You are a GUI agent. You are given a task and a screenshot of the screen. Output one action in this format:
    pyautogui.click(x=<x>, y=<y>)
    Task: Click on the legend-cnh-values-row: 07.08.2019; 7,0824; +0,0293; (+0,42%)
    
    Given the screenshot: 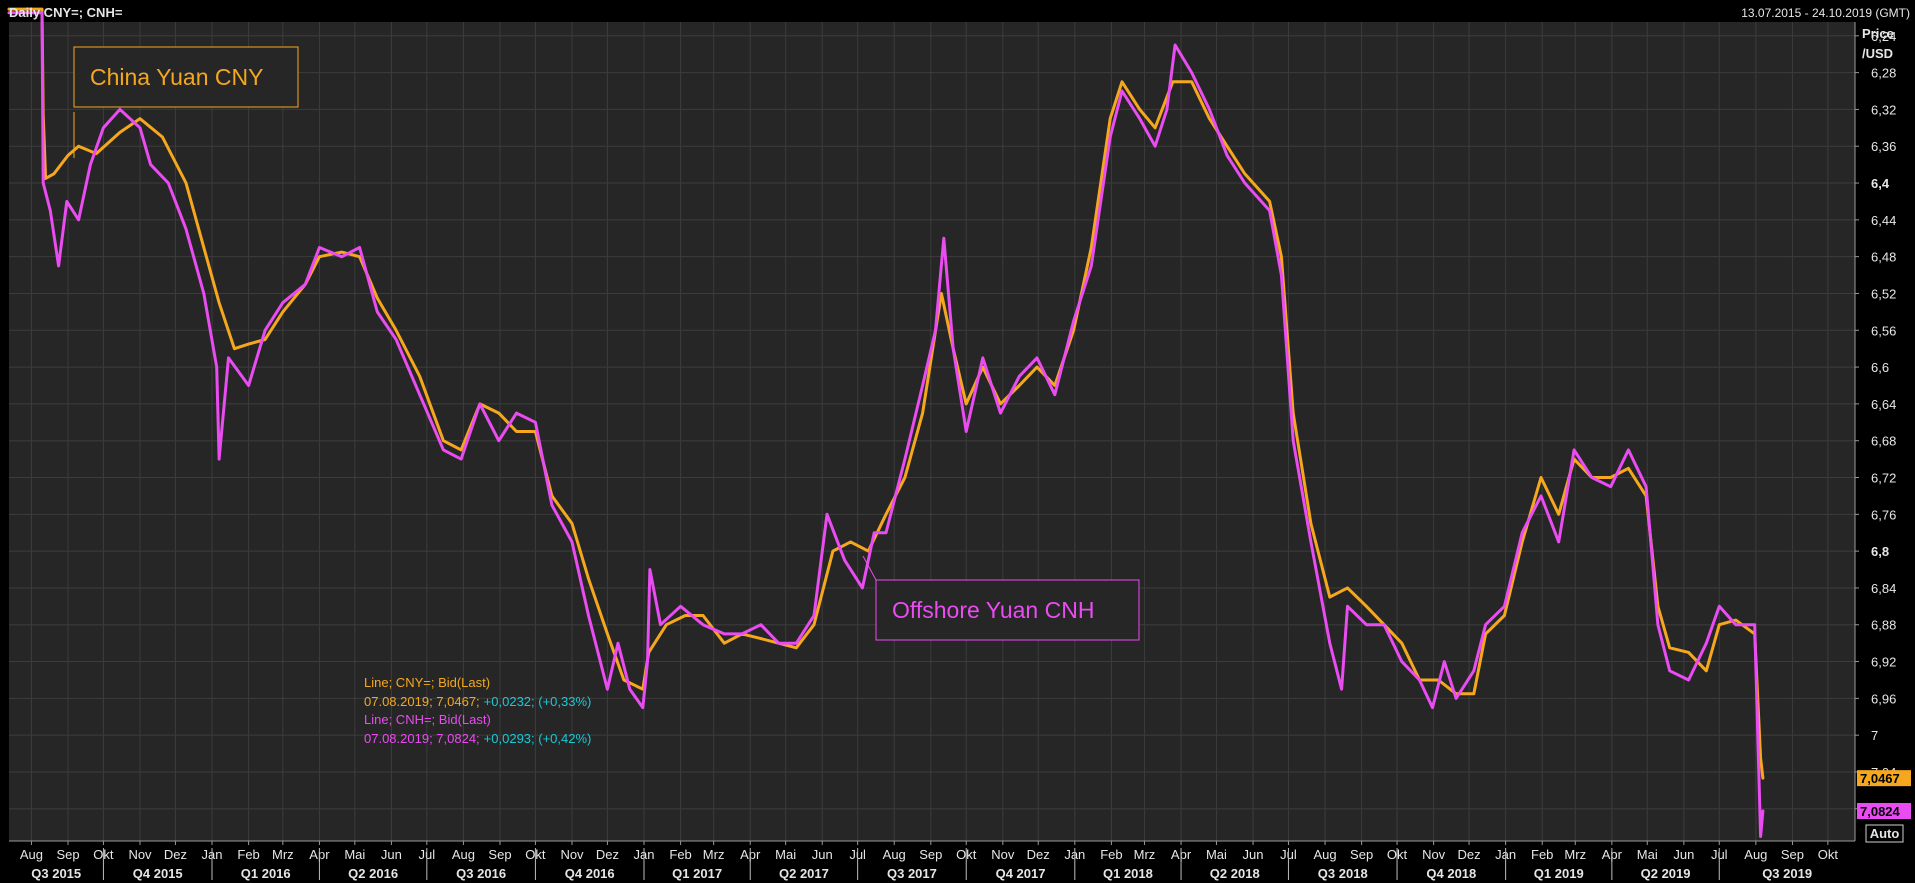 What is the action you would take?
    pyautogui.click(x=477, y=738)
    